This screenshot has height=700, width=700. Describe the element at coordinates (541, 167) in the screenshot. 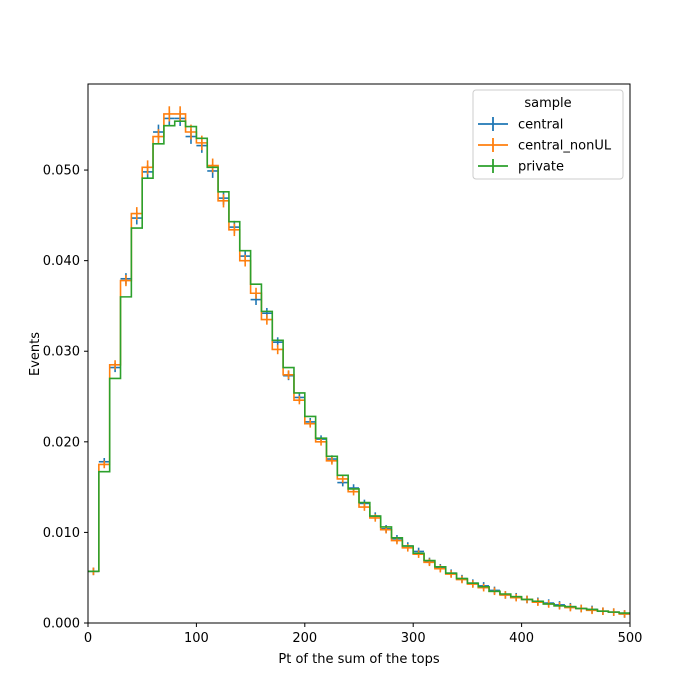

I see `legend-label: private` at that location.